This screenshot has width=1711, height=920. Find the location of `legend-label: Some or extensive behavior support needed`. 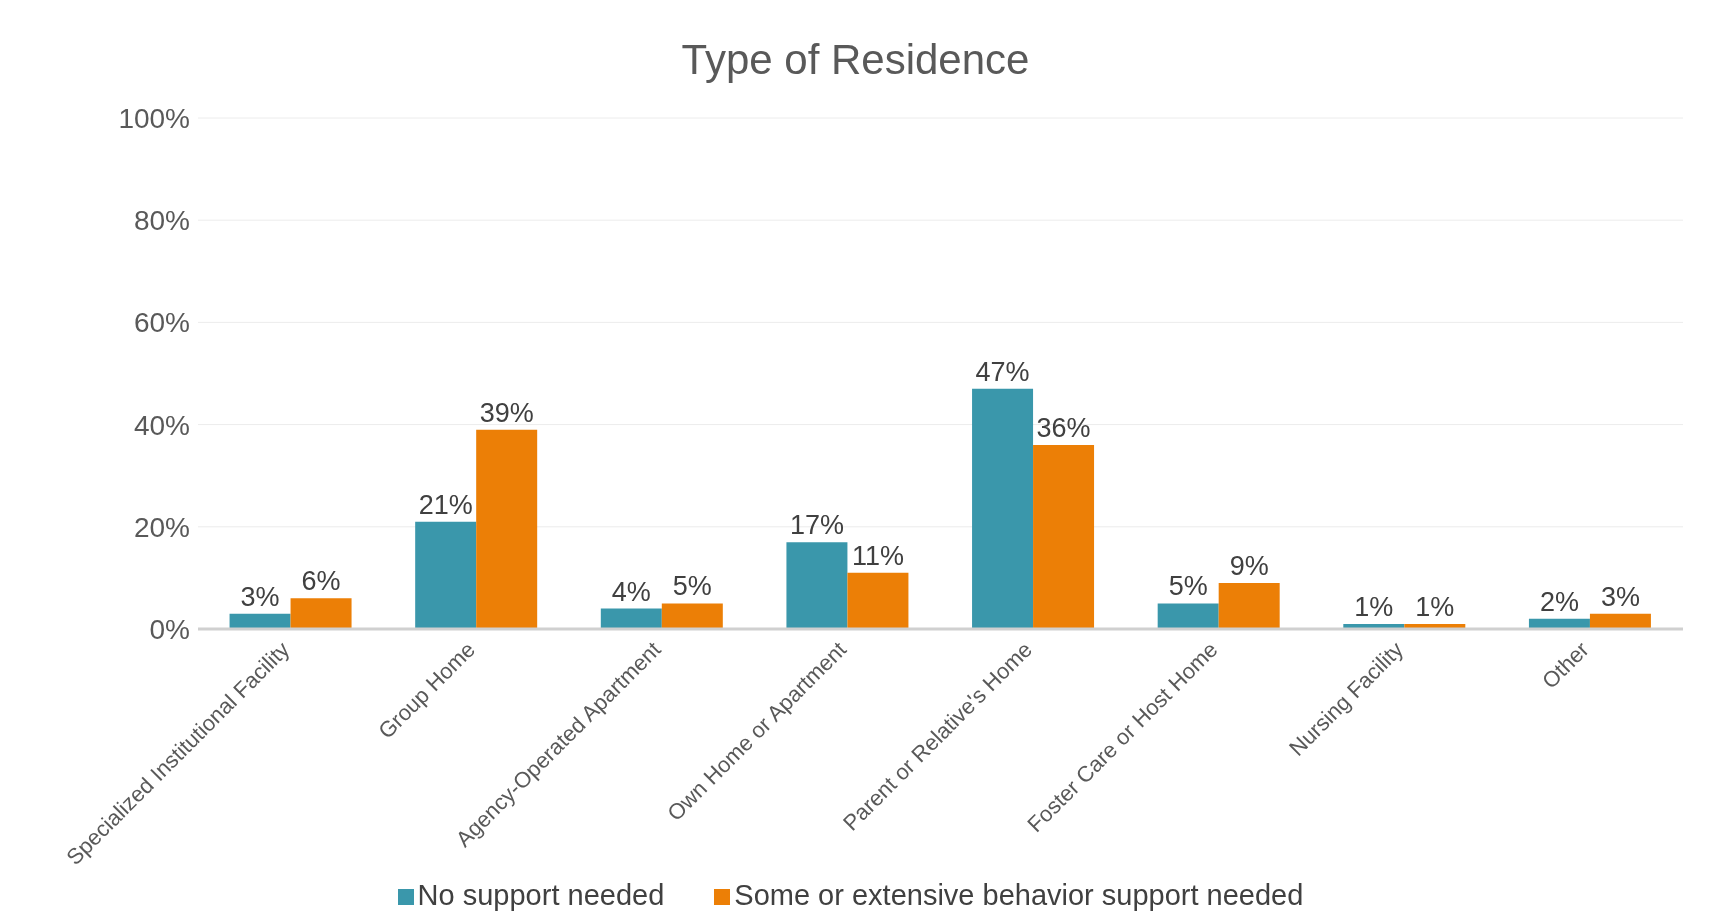

legend-label: Some or extensive behavior support needed is located at coordinates (1019, 895).